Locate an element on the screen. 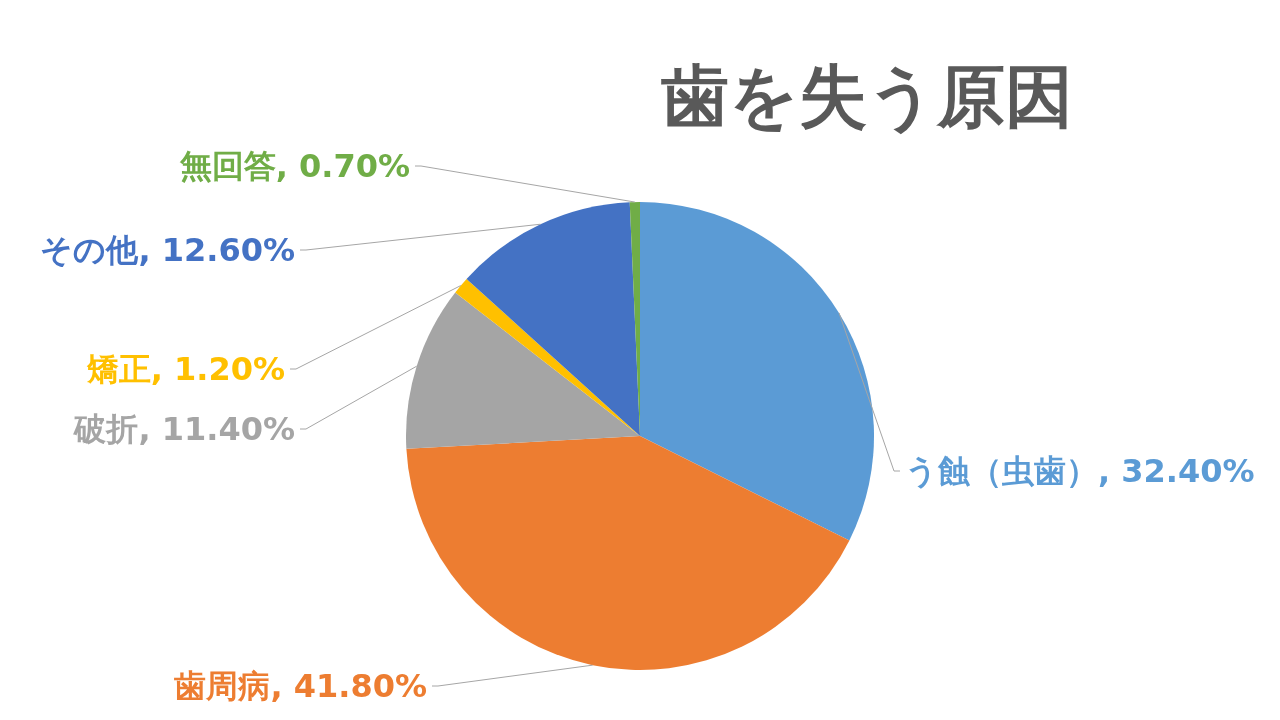 This screenshot has height=720, width=1280. slice-label: 矯正, 1.20% is located at coordinates (185, 369).